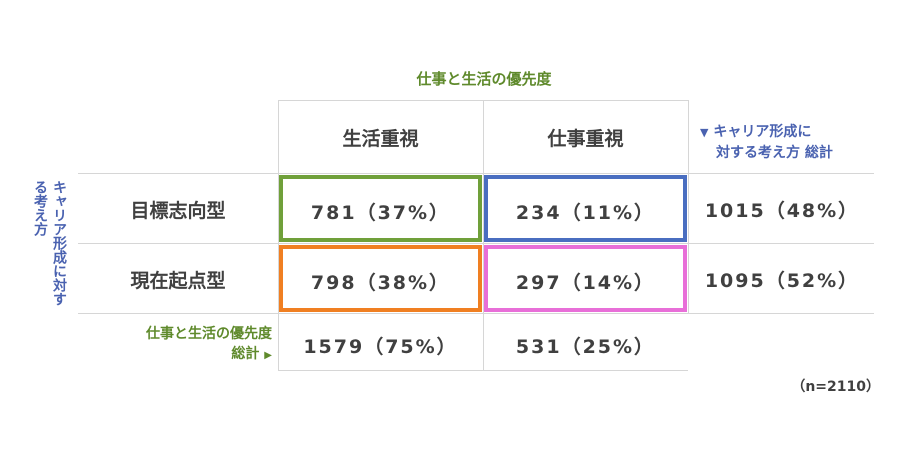 The image size is (900, 473). I want to click on matrix-column-axis-title: 仕事と生活の優先度, so click(484, 79).